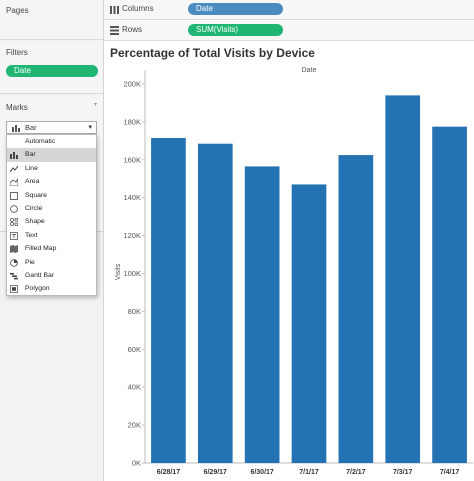 Image resolution: width=474 pixels, height=481 pixels. Describe the element at coordinates (132, 121) in the screenshot. I see `y-tick-label: 180K` at that location.